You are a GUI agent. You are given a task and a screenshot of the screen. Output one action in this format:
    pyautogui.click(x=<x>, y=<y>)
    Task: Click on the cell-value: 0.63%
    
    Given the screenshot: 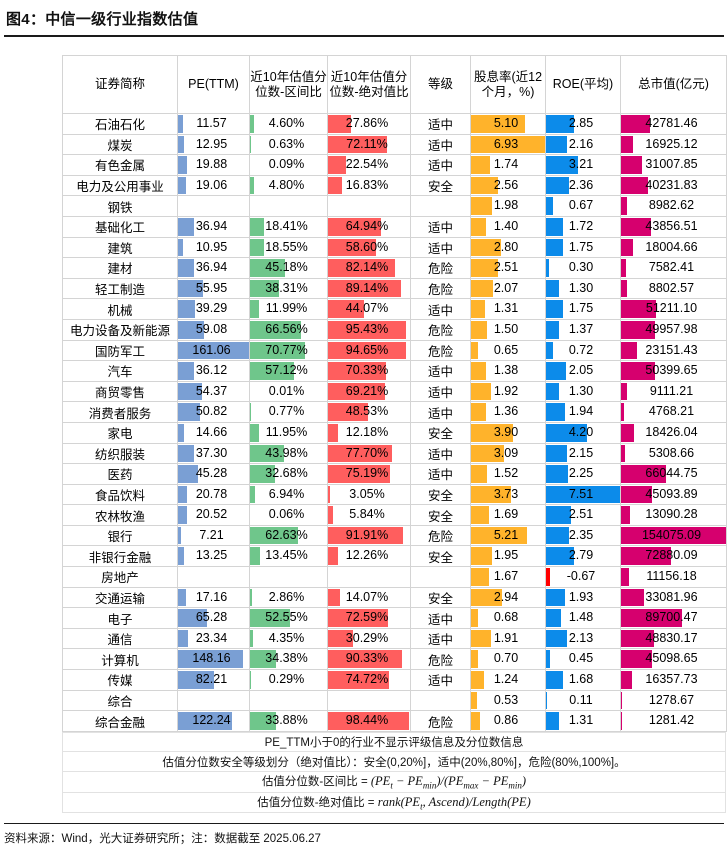 What is the action you would take?
    pyautogui.click(x=288, y=145)
    